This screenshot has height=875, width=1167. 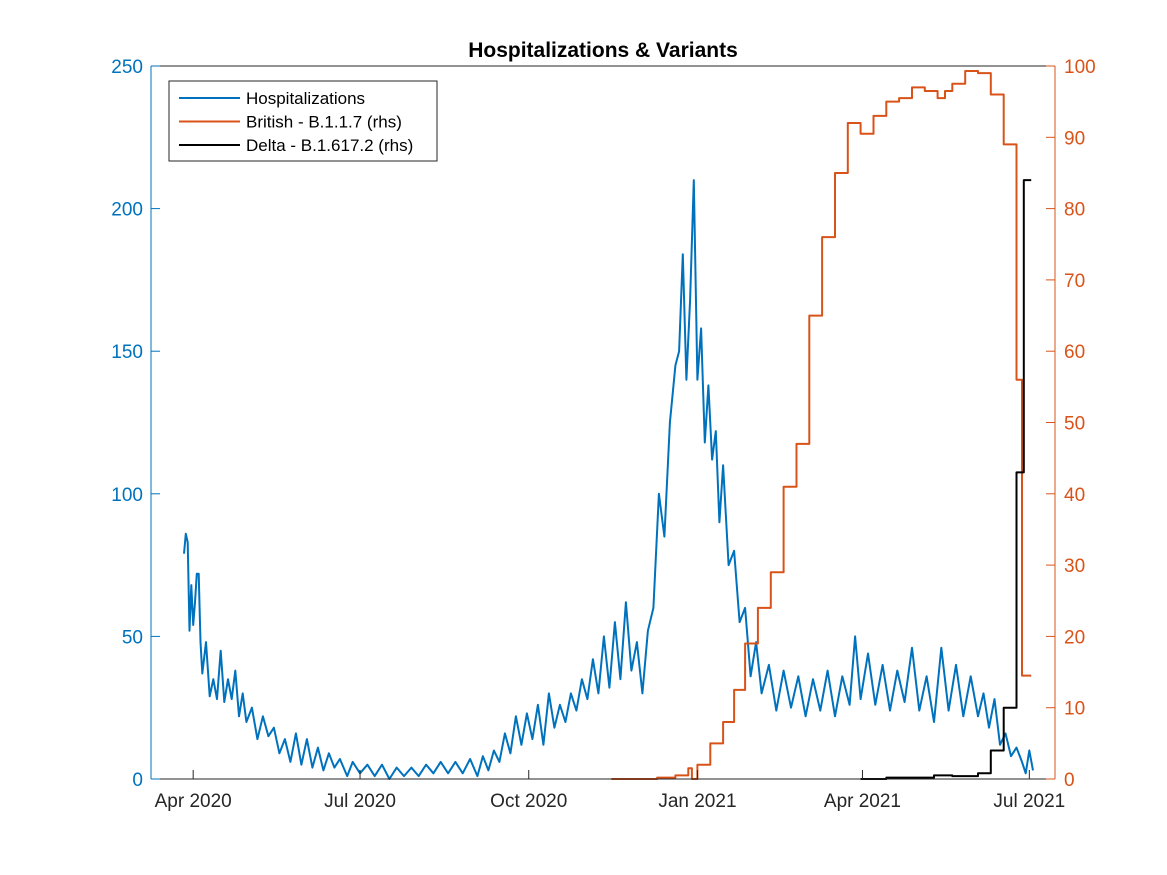 I want to click on right-y-tick-label: 70, so click(x=1074, y=281).